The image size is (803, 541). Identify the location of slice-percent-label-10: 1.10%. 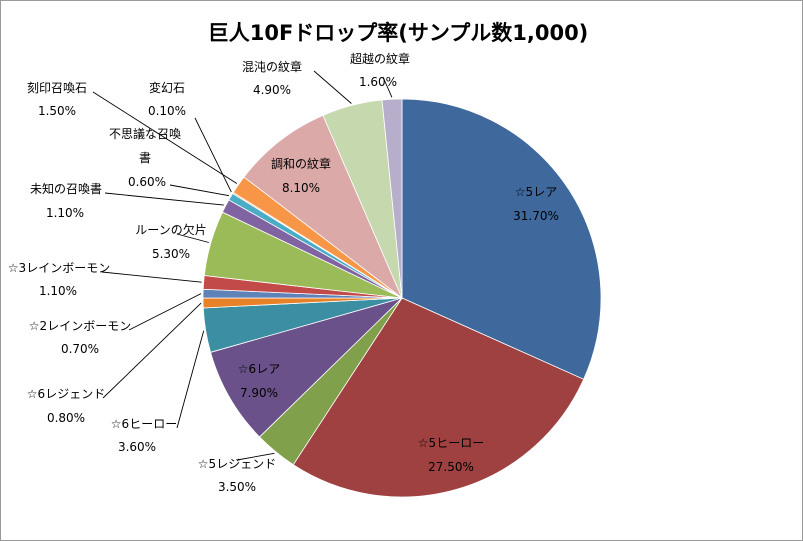
(65, 213).